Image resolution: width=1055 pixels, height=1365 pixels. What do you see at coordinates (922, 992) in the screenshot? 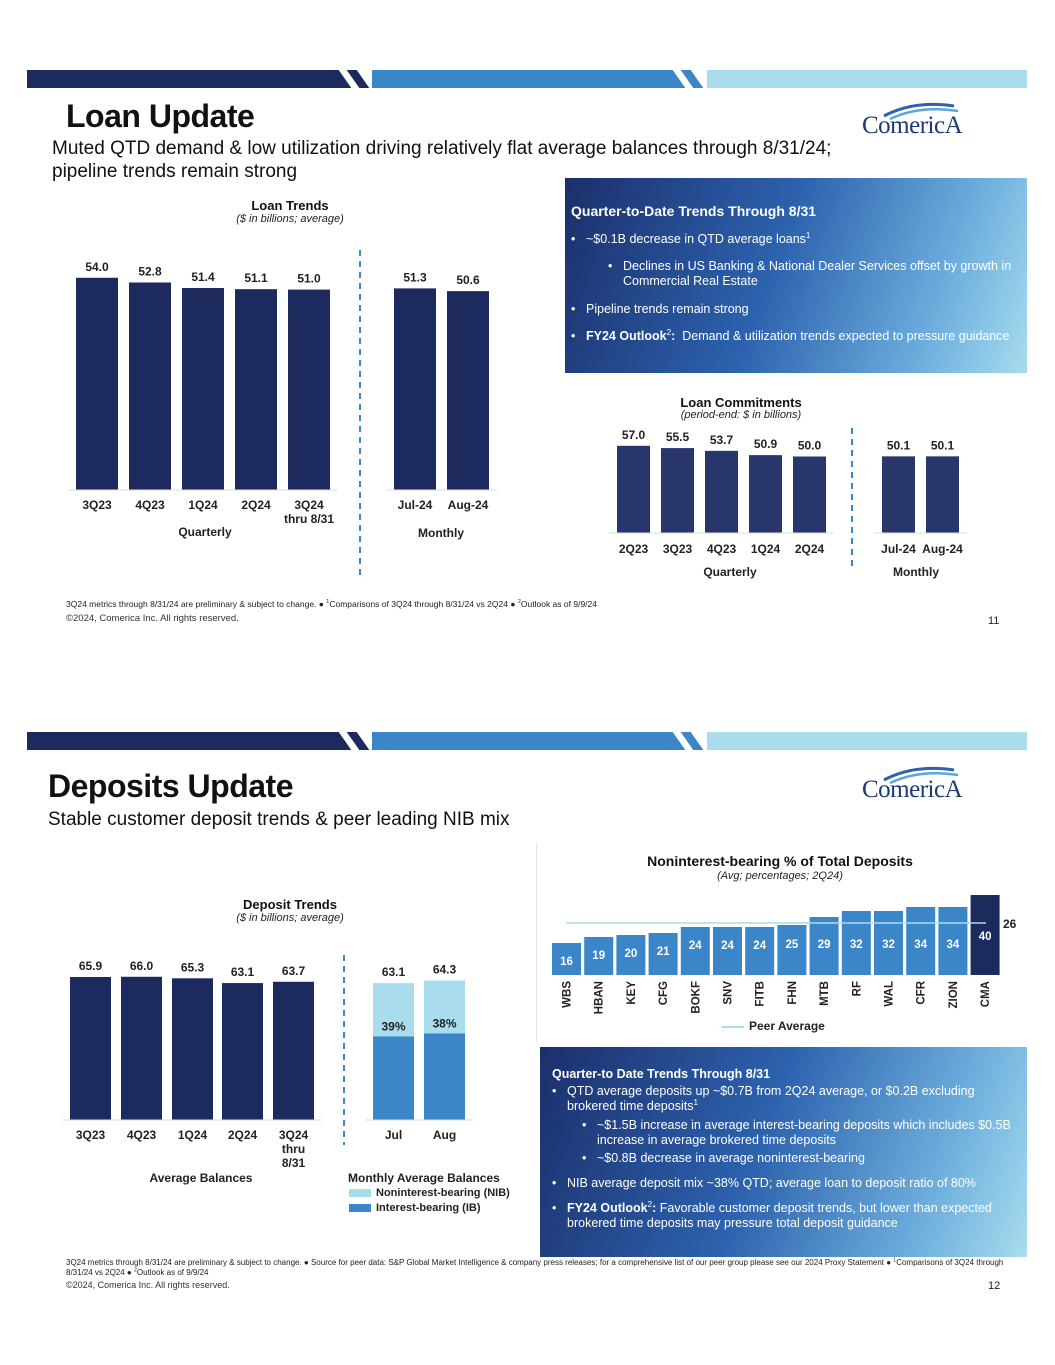
I see `category-label: CFR` at bounding box center [922, 992].